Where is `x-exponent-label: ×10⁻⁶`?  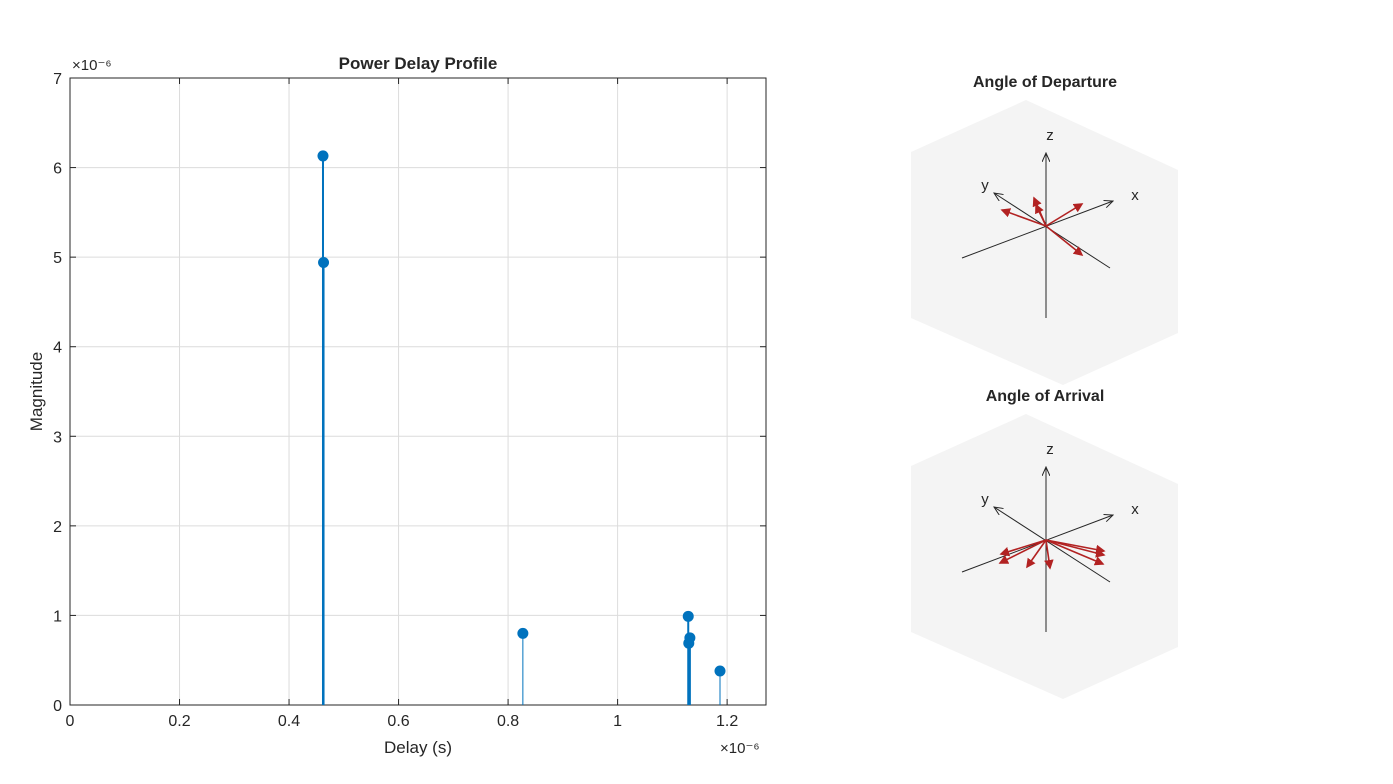
x-exponent-label: ×10⁻⁶ is located at coordinates (740, 748).